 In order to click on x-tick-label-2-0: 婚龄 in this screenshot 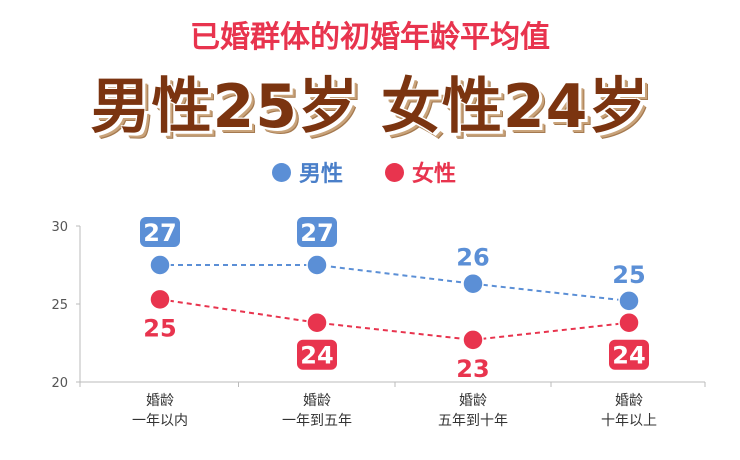, I will do `click(473, 401)`.